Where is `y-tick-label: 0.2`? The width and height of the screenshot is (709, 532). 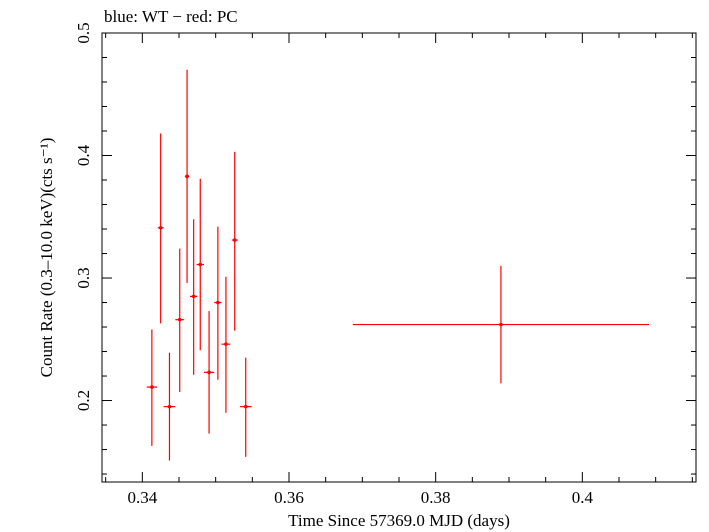 y-tick-label: 0.2 is located at coordinates (83, 400).